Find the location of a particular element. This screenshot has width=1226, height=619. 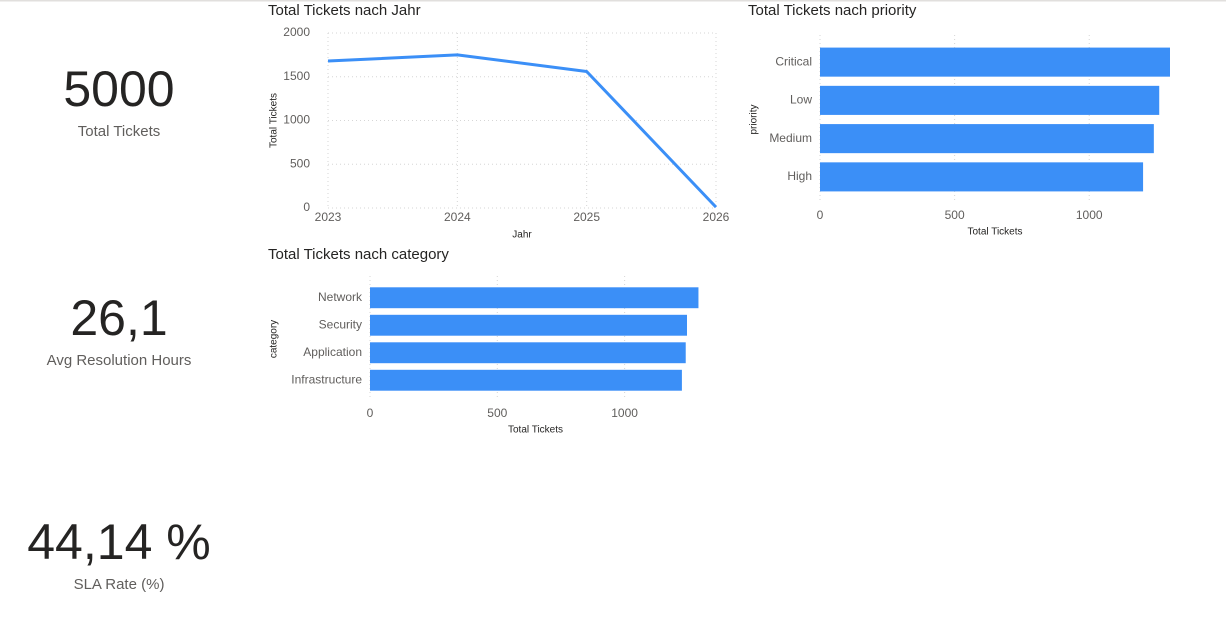

card-label: Avg Resolution Hours is located at coordinates (119, 360).